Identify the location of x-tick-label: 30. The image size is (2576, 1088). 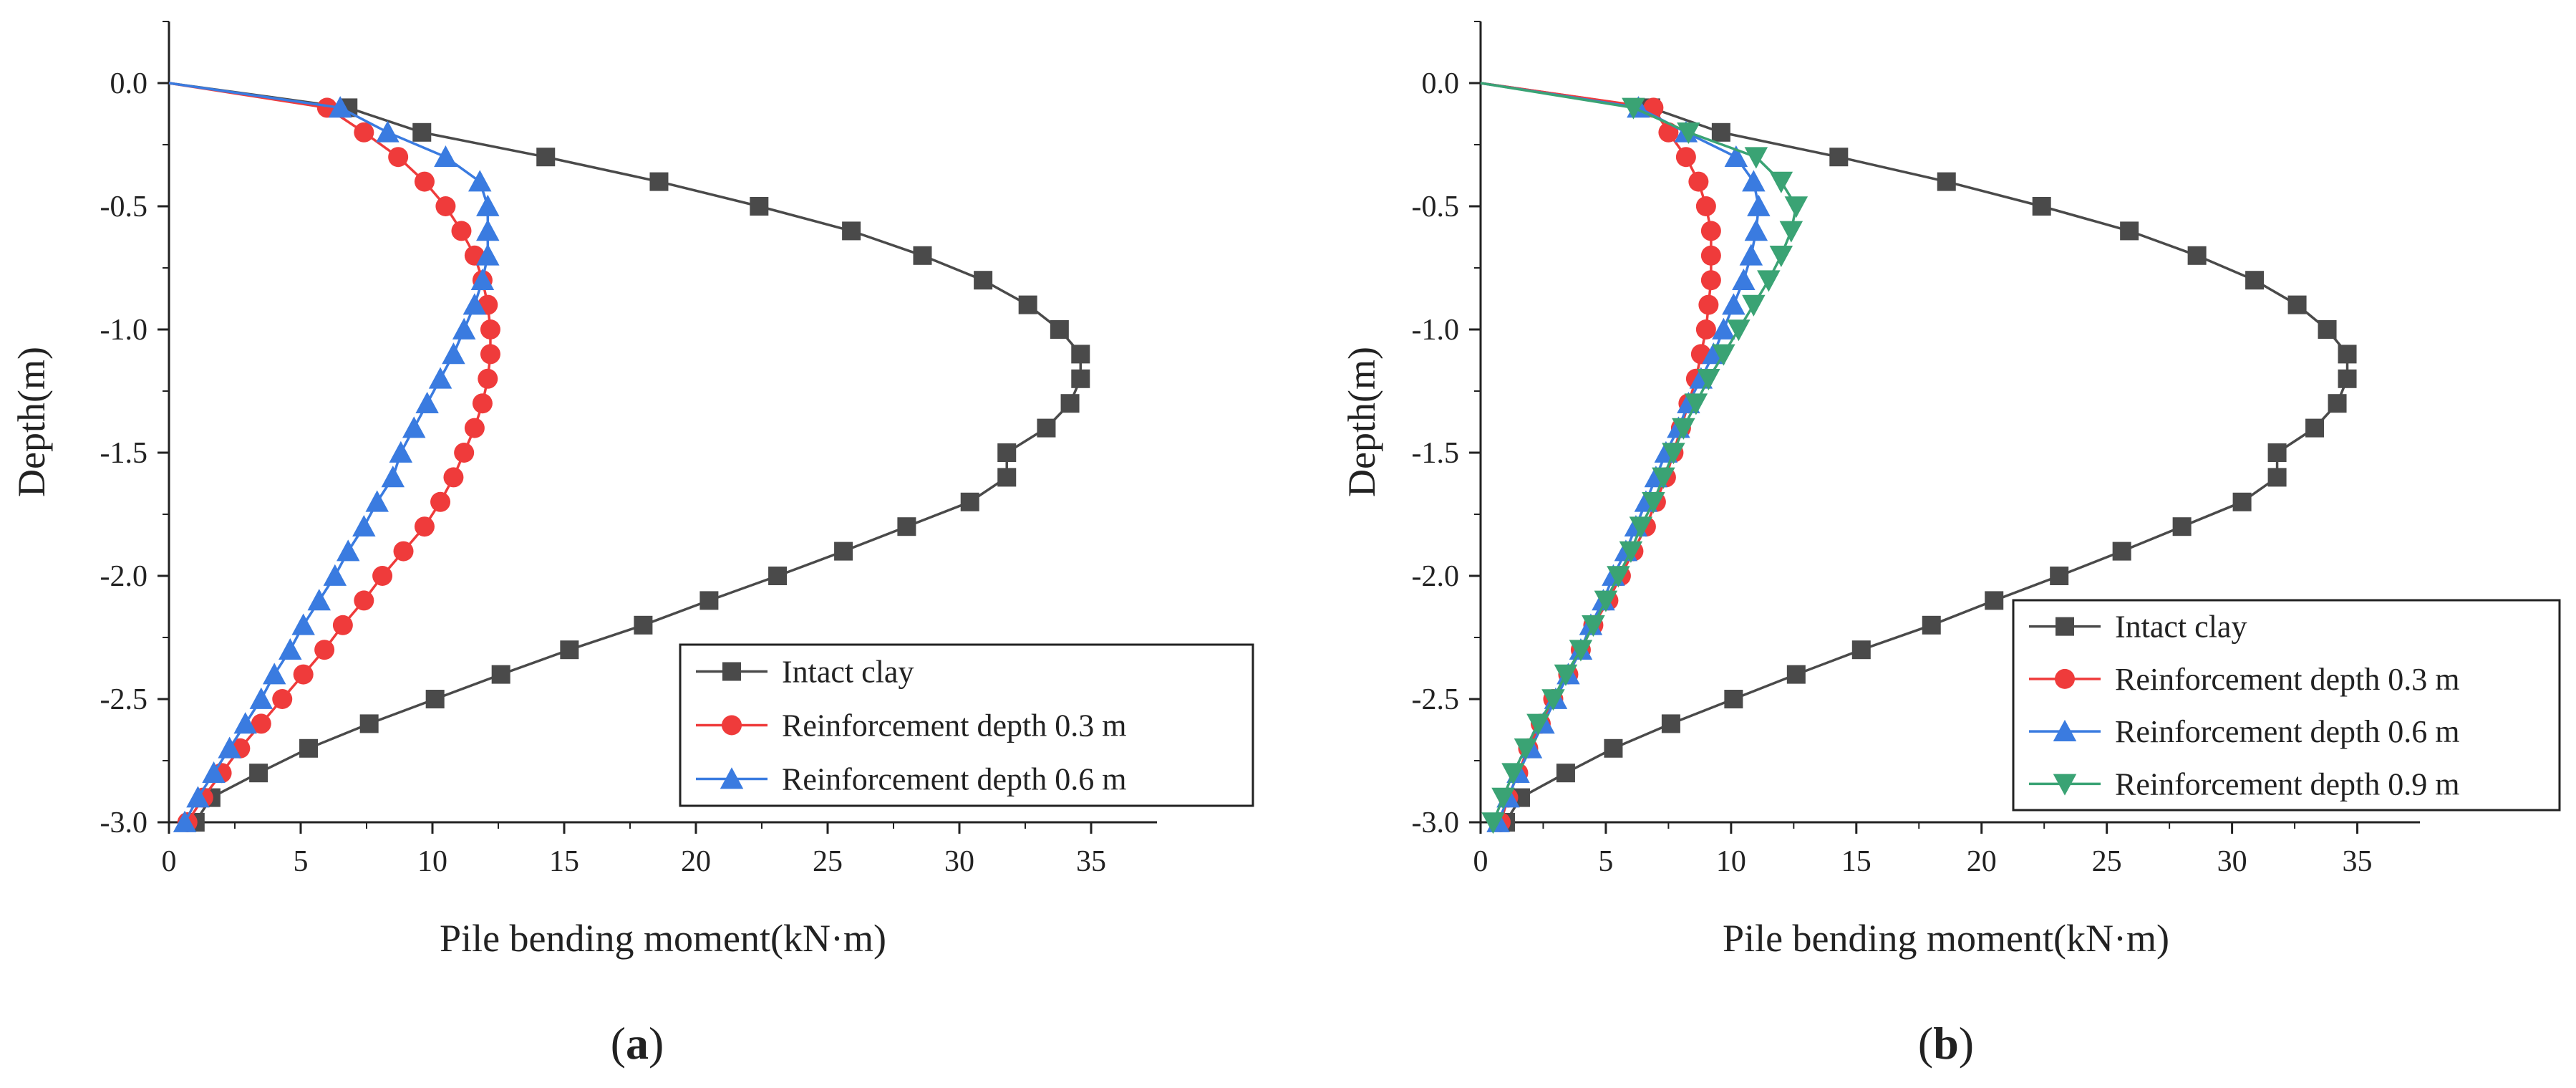
(2232, 861).